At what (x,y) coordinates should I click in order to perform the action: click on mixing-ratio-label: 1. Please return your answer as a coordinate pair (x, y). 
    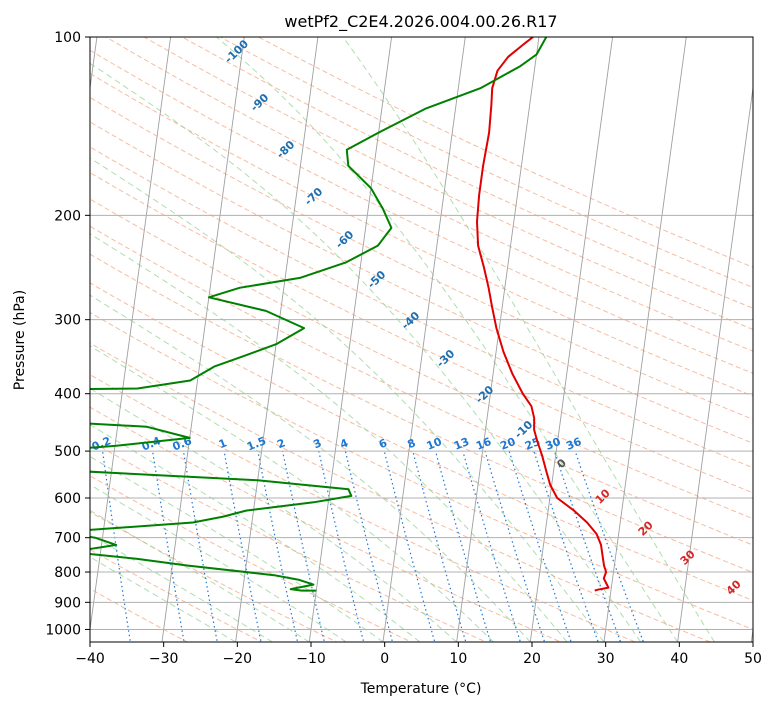
    Looking at the image, I should click on (223, 443).